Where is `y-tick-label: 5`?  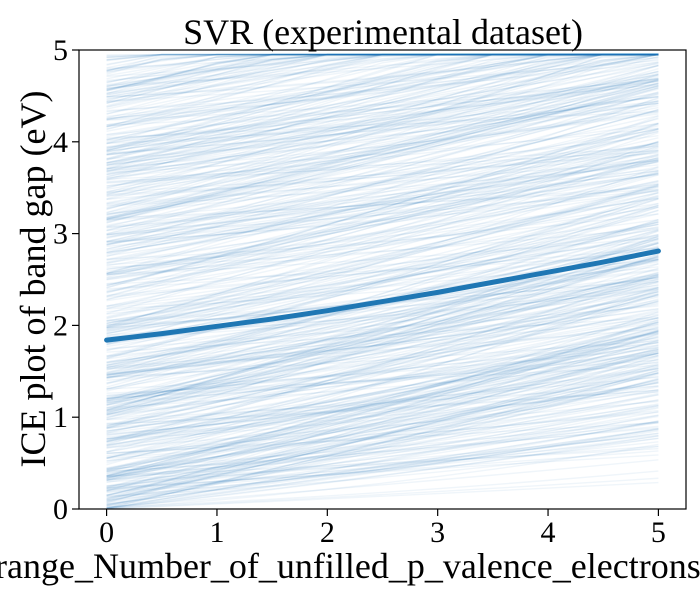
y-tick-label: 5 is located at coordinates (60, 50).